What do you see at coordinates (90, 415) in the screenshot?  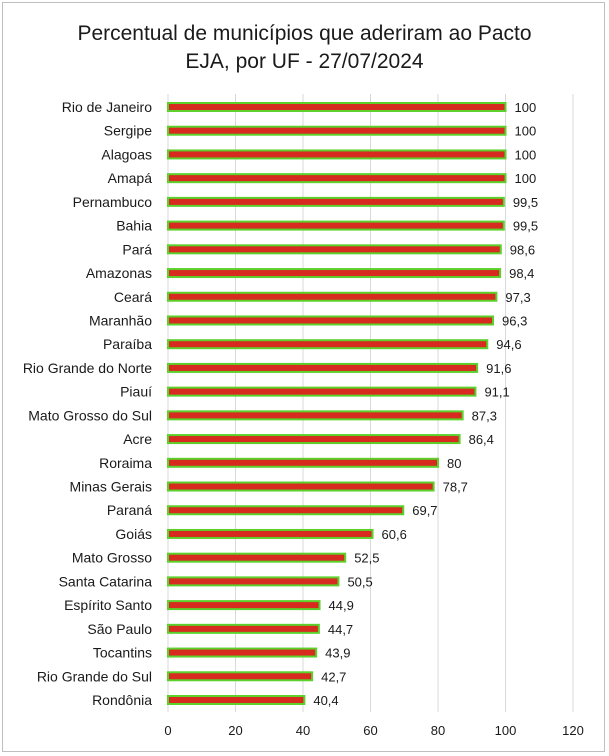 I see `category-label: Mato Grosso do Sul` at bounding box center [90, 415].